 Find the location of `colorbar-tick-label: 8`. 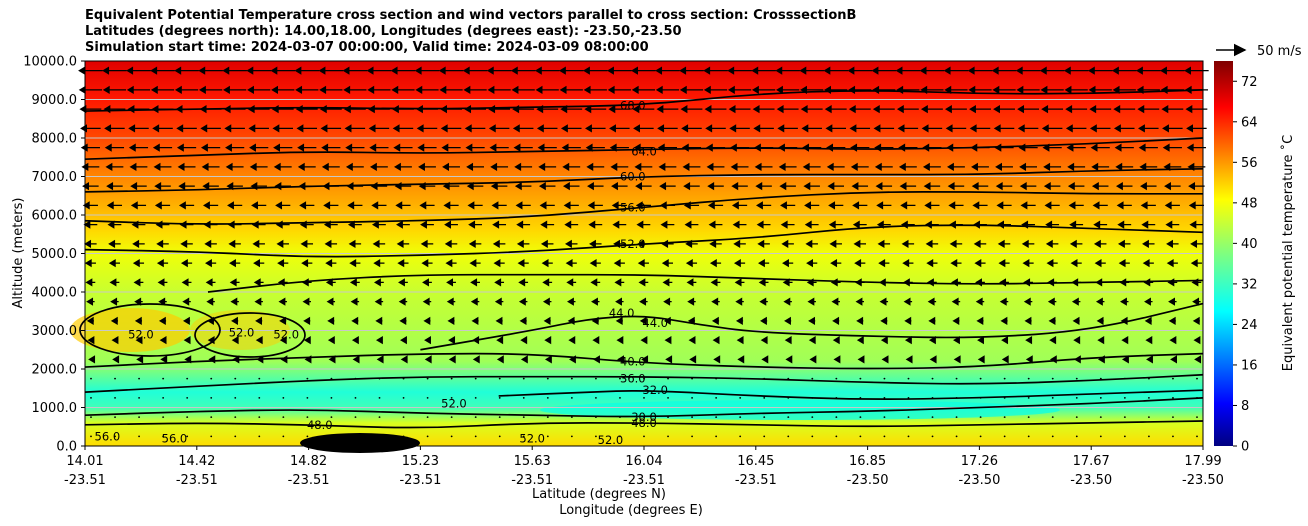

colorbar-tick-label: 8 is located at coordinates (1245, 406).